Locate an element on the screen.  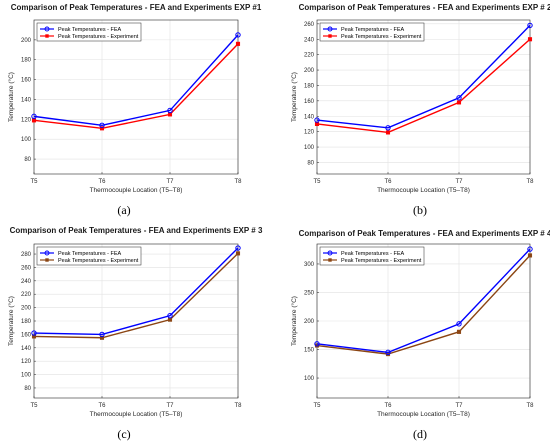
panel-caption: (a) is located at coordinates (123, 210).